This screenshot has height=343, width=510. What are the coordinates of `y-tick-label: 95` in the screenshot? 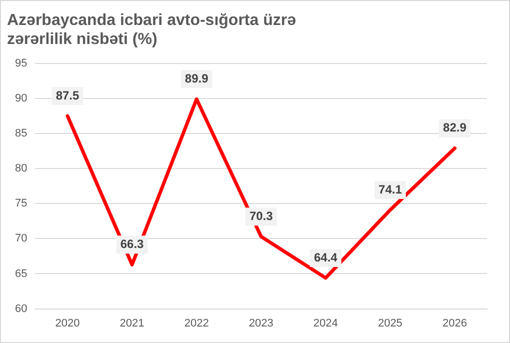 It's located at (21, 63).